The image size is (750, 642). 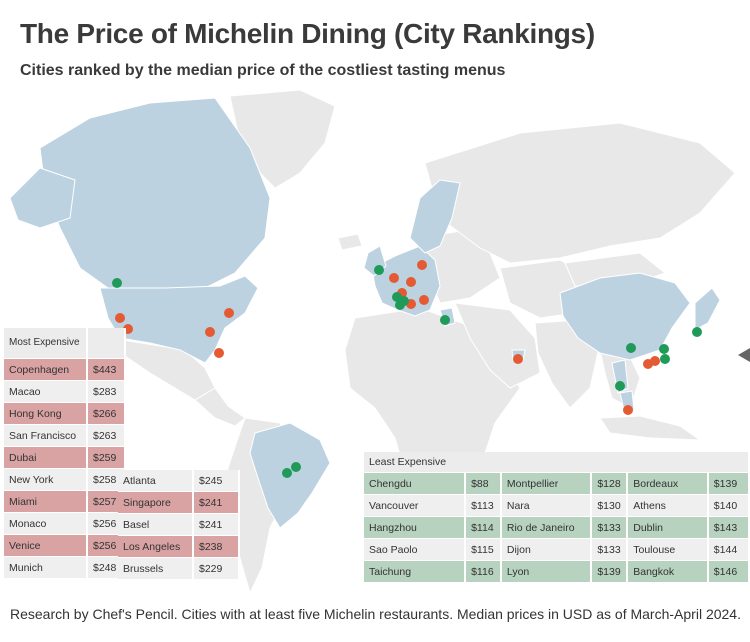 I want to click on table-row: Monaco $256, so click(x=65, y=523).